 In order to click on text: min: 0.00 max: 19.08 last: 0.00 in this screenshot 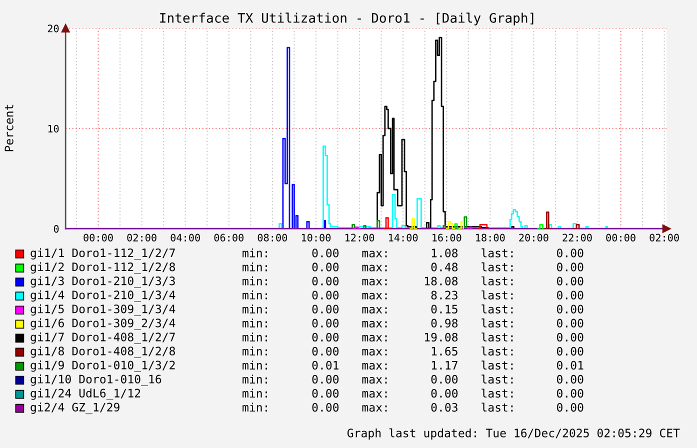, I will do `click(413, 337)`.